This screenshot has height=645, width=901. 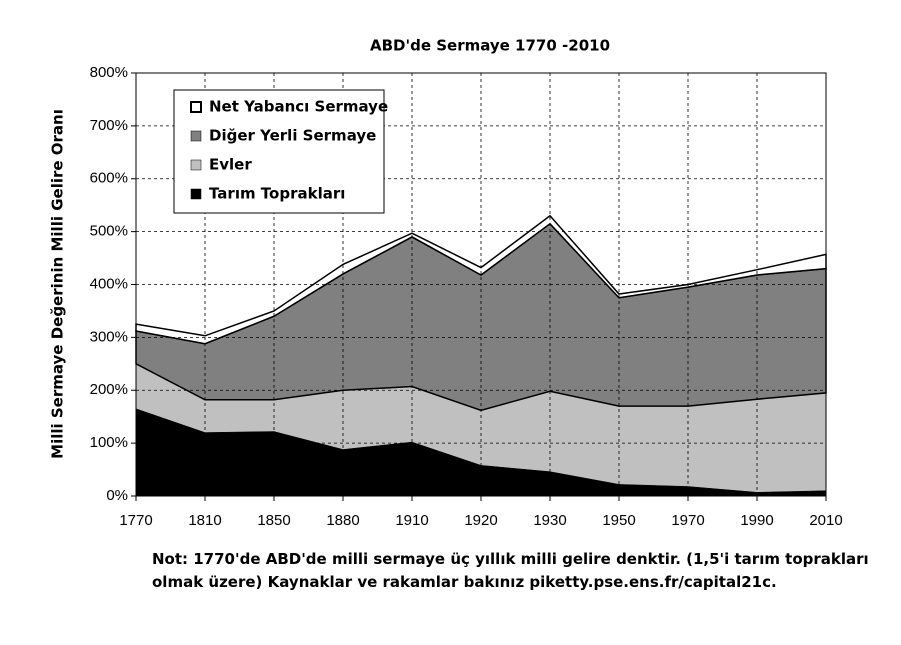 What do you see at coordinates (480, 520) in the screenshot?
I see `x-tick-label: 1920` at bounding box center [480, 520].